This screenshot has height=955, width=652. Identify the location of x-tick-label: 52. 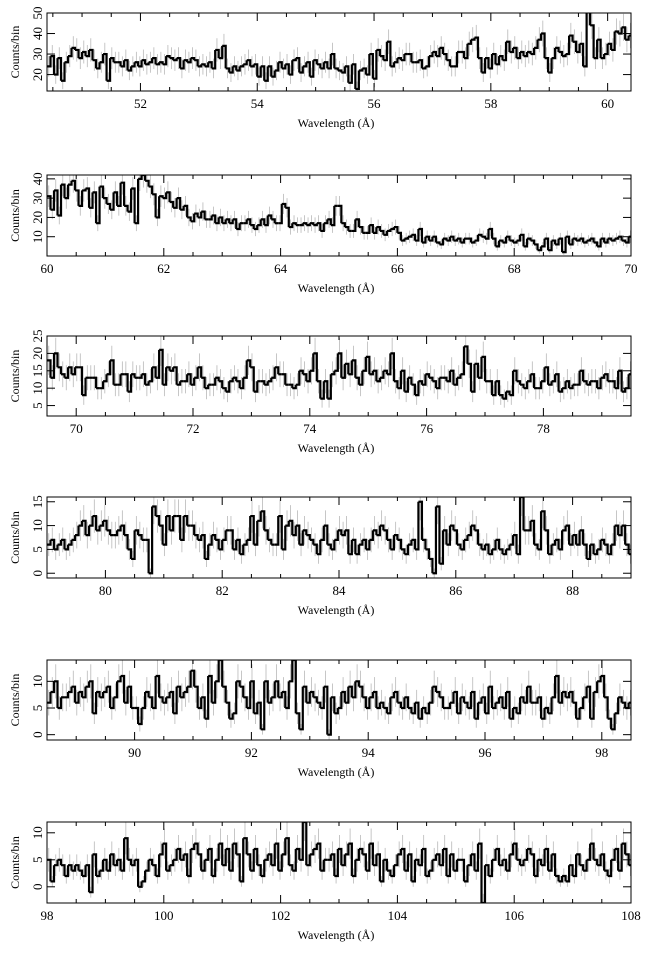
(140, 103).